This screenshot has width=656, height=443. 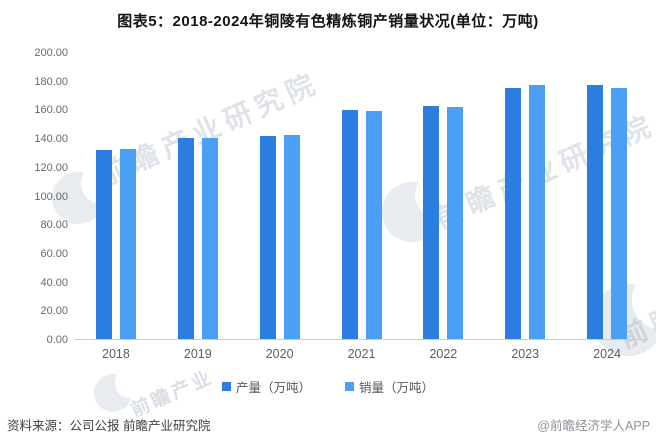 What do you see at coordinates (116, 196) in the screenshot?
I see `bar-group-2018` at bounding box center [116, 196].